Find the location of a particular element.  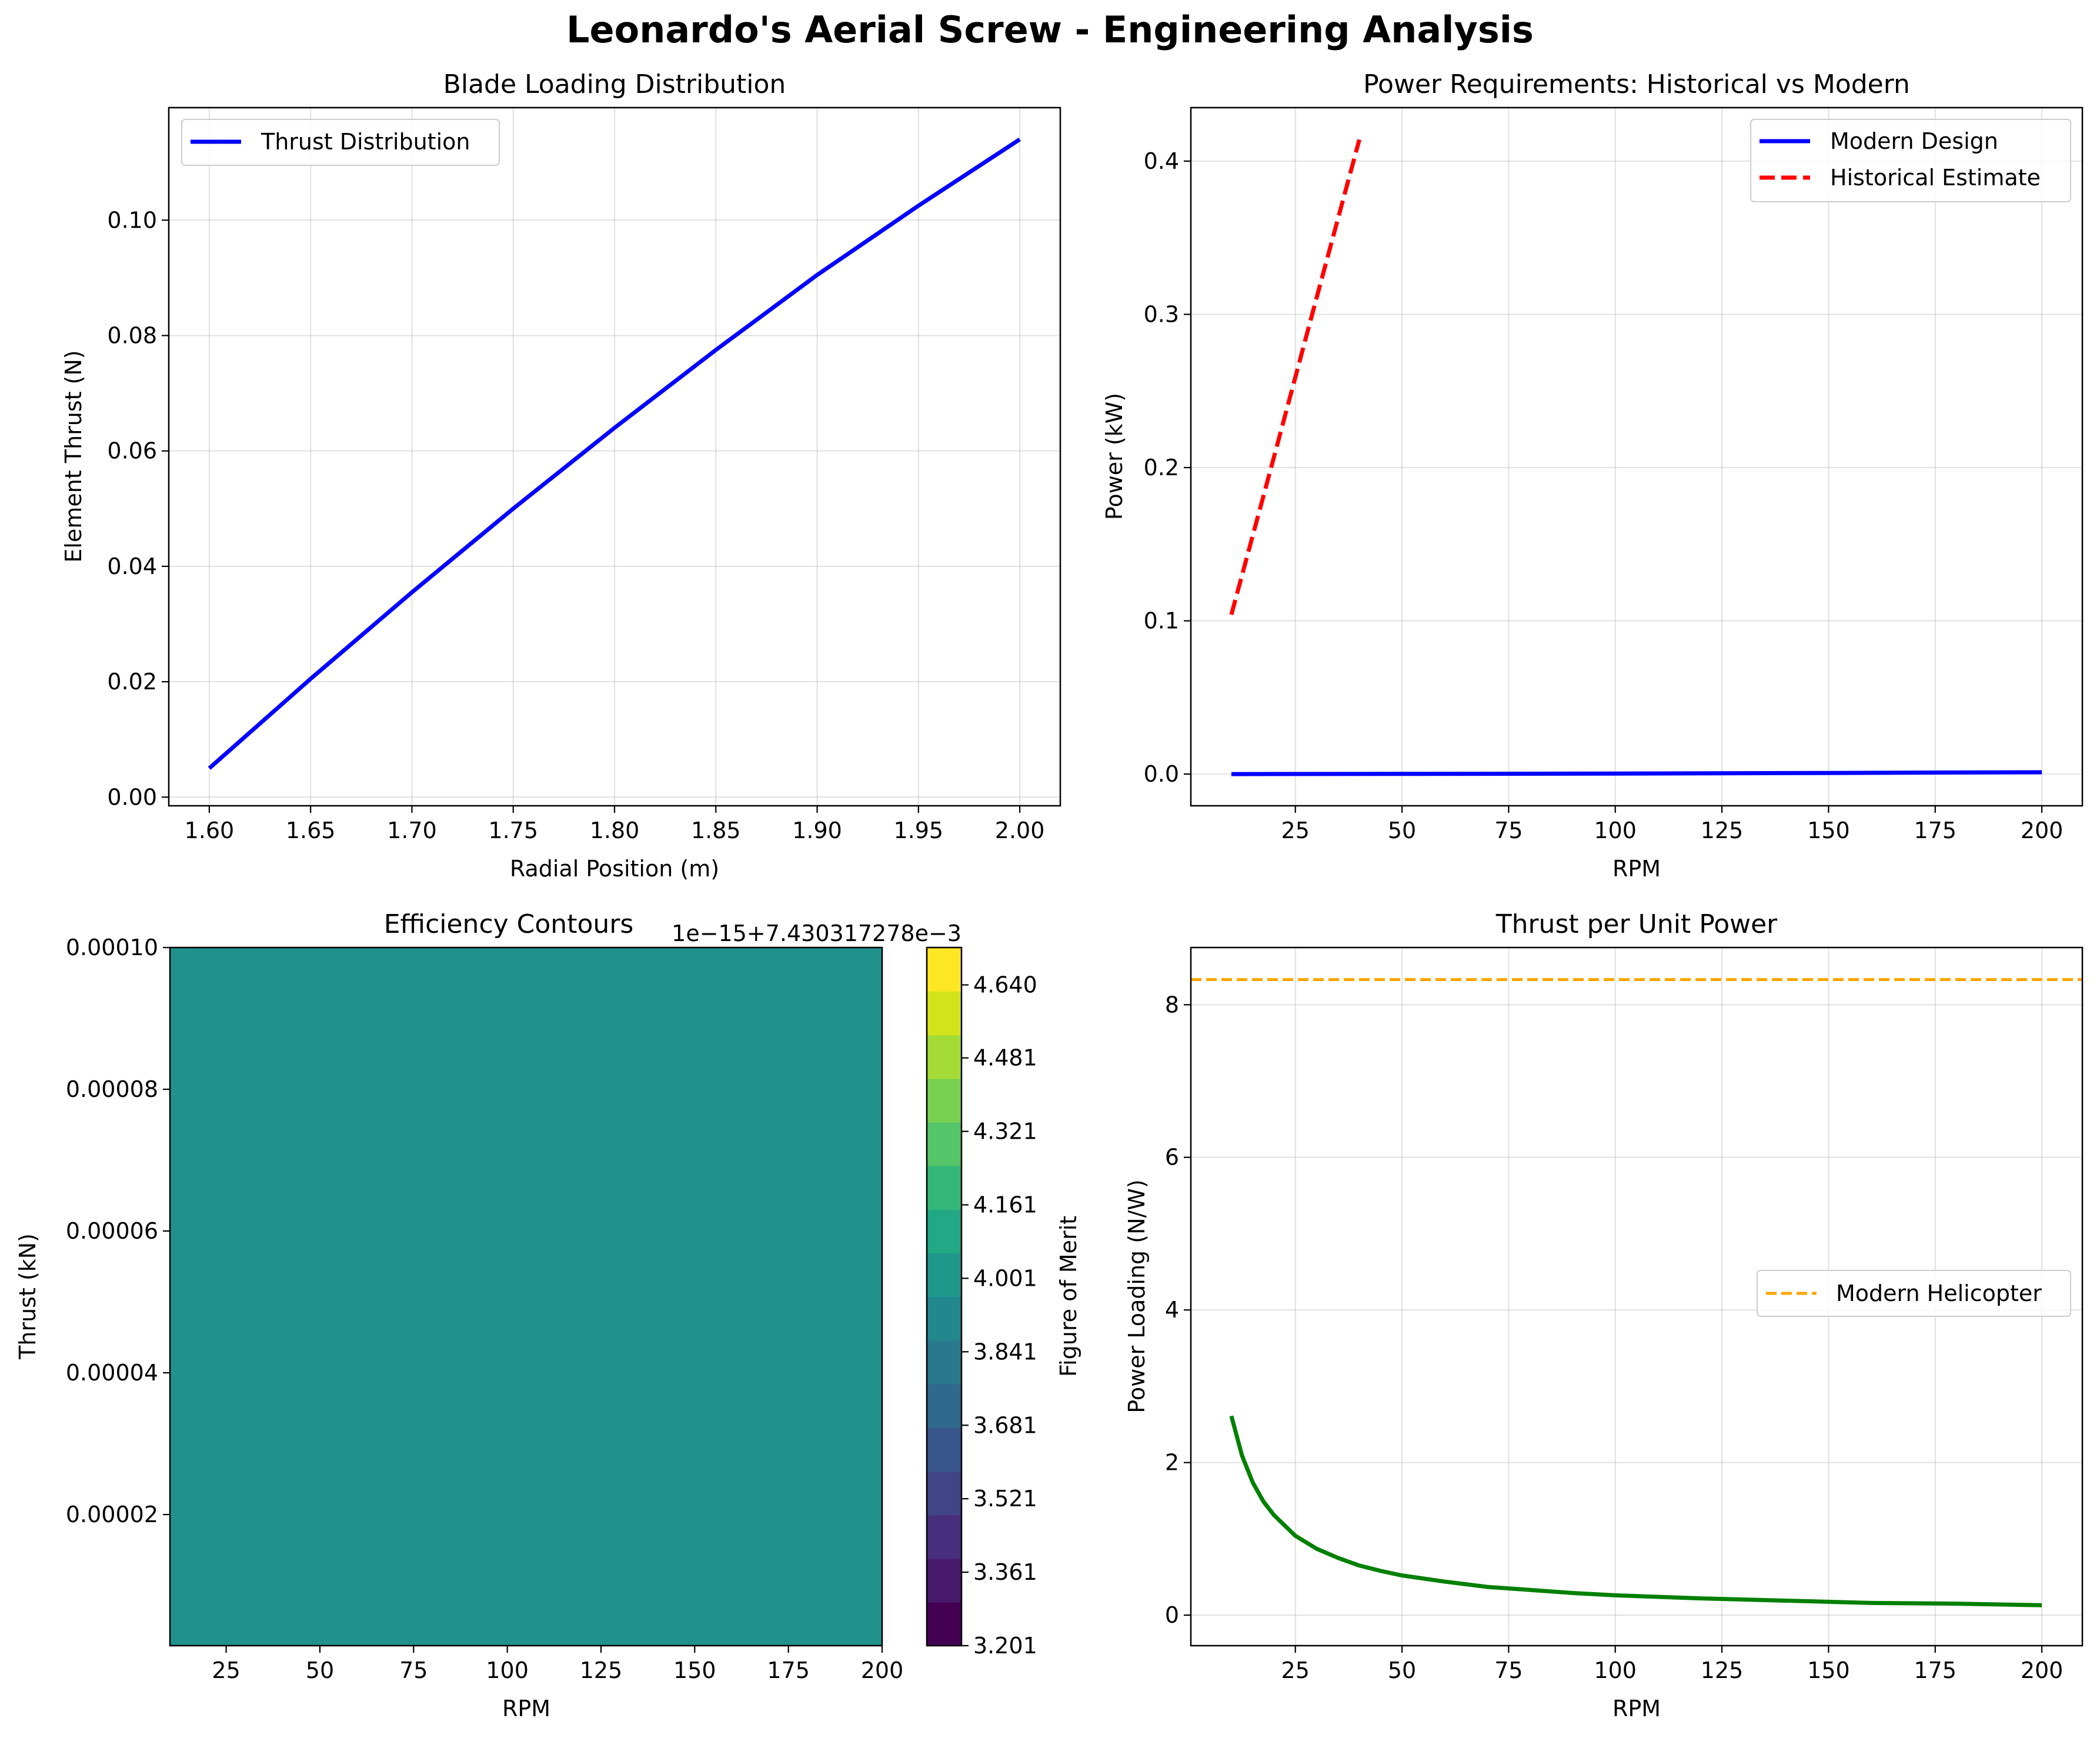

blade-loading-series is located at coordinates (614, 454).